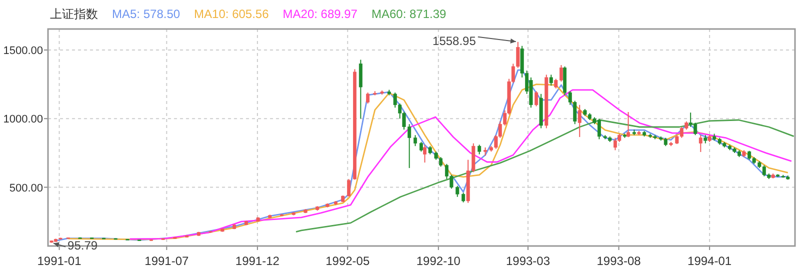 The width and height of the screenshot is (800, 274). I want to click on x-tick-label: 1991-07, so click(167, 261).